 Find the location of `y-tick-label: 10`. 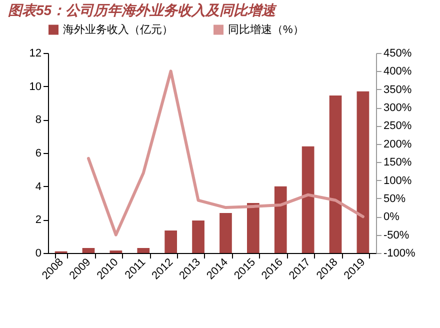

y-tick-label: 10 is located at coordinates (35, 86).